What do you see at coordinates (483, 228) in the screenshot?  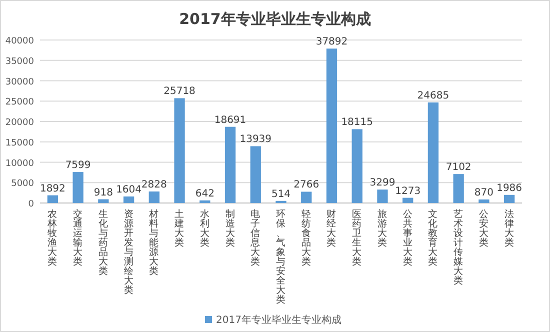 I see `x-tick-label: 公安大类` at bounding box center [483, 228].